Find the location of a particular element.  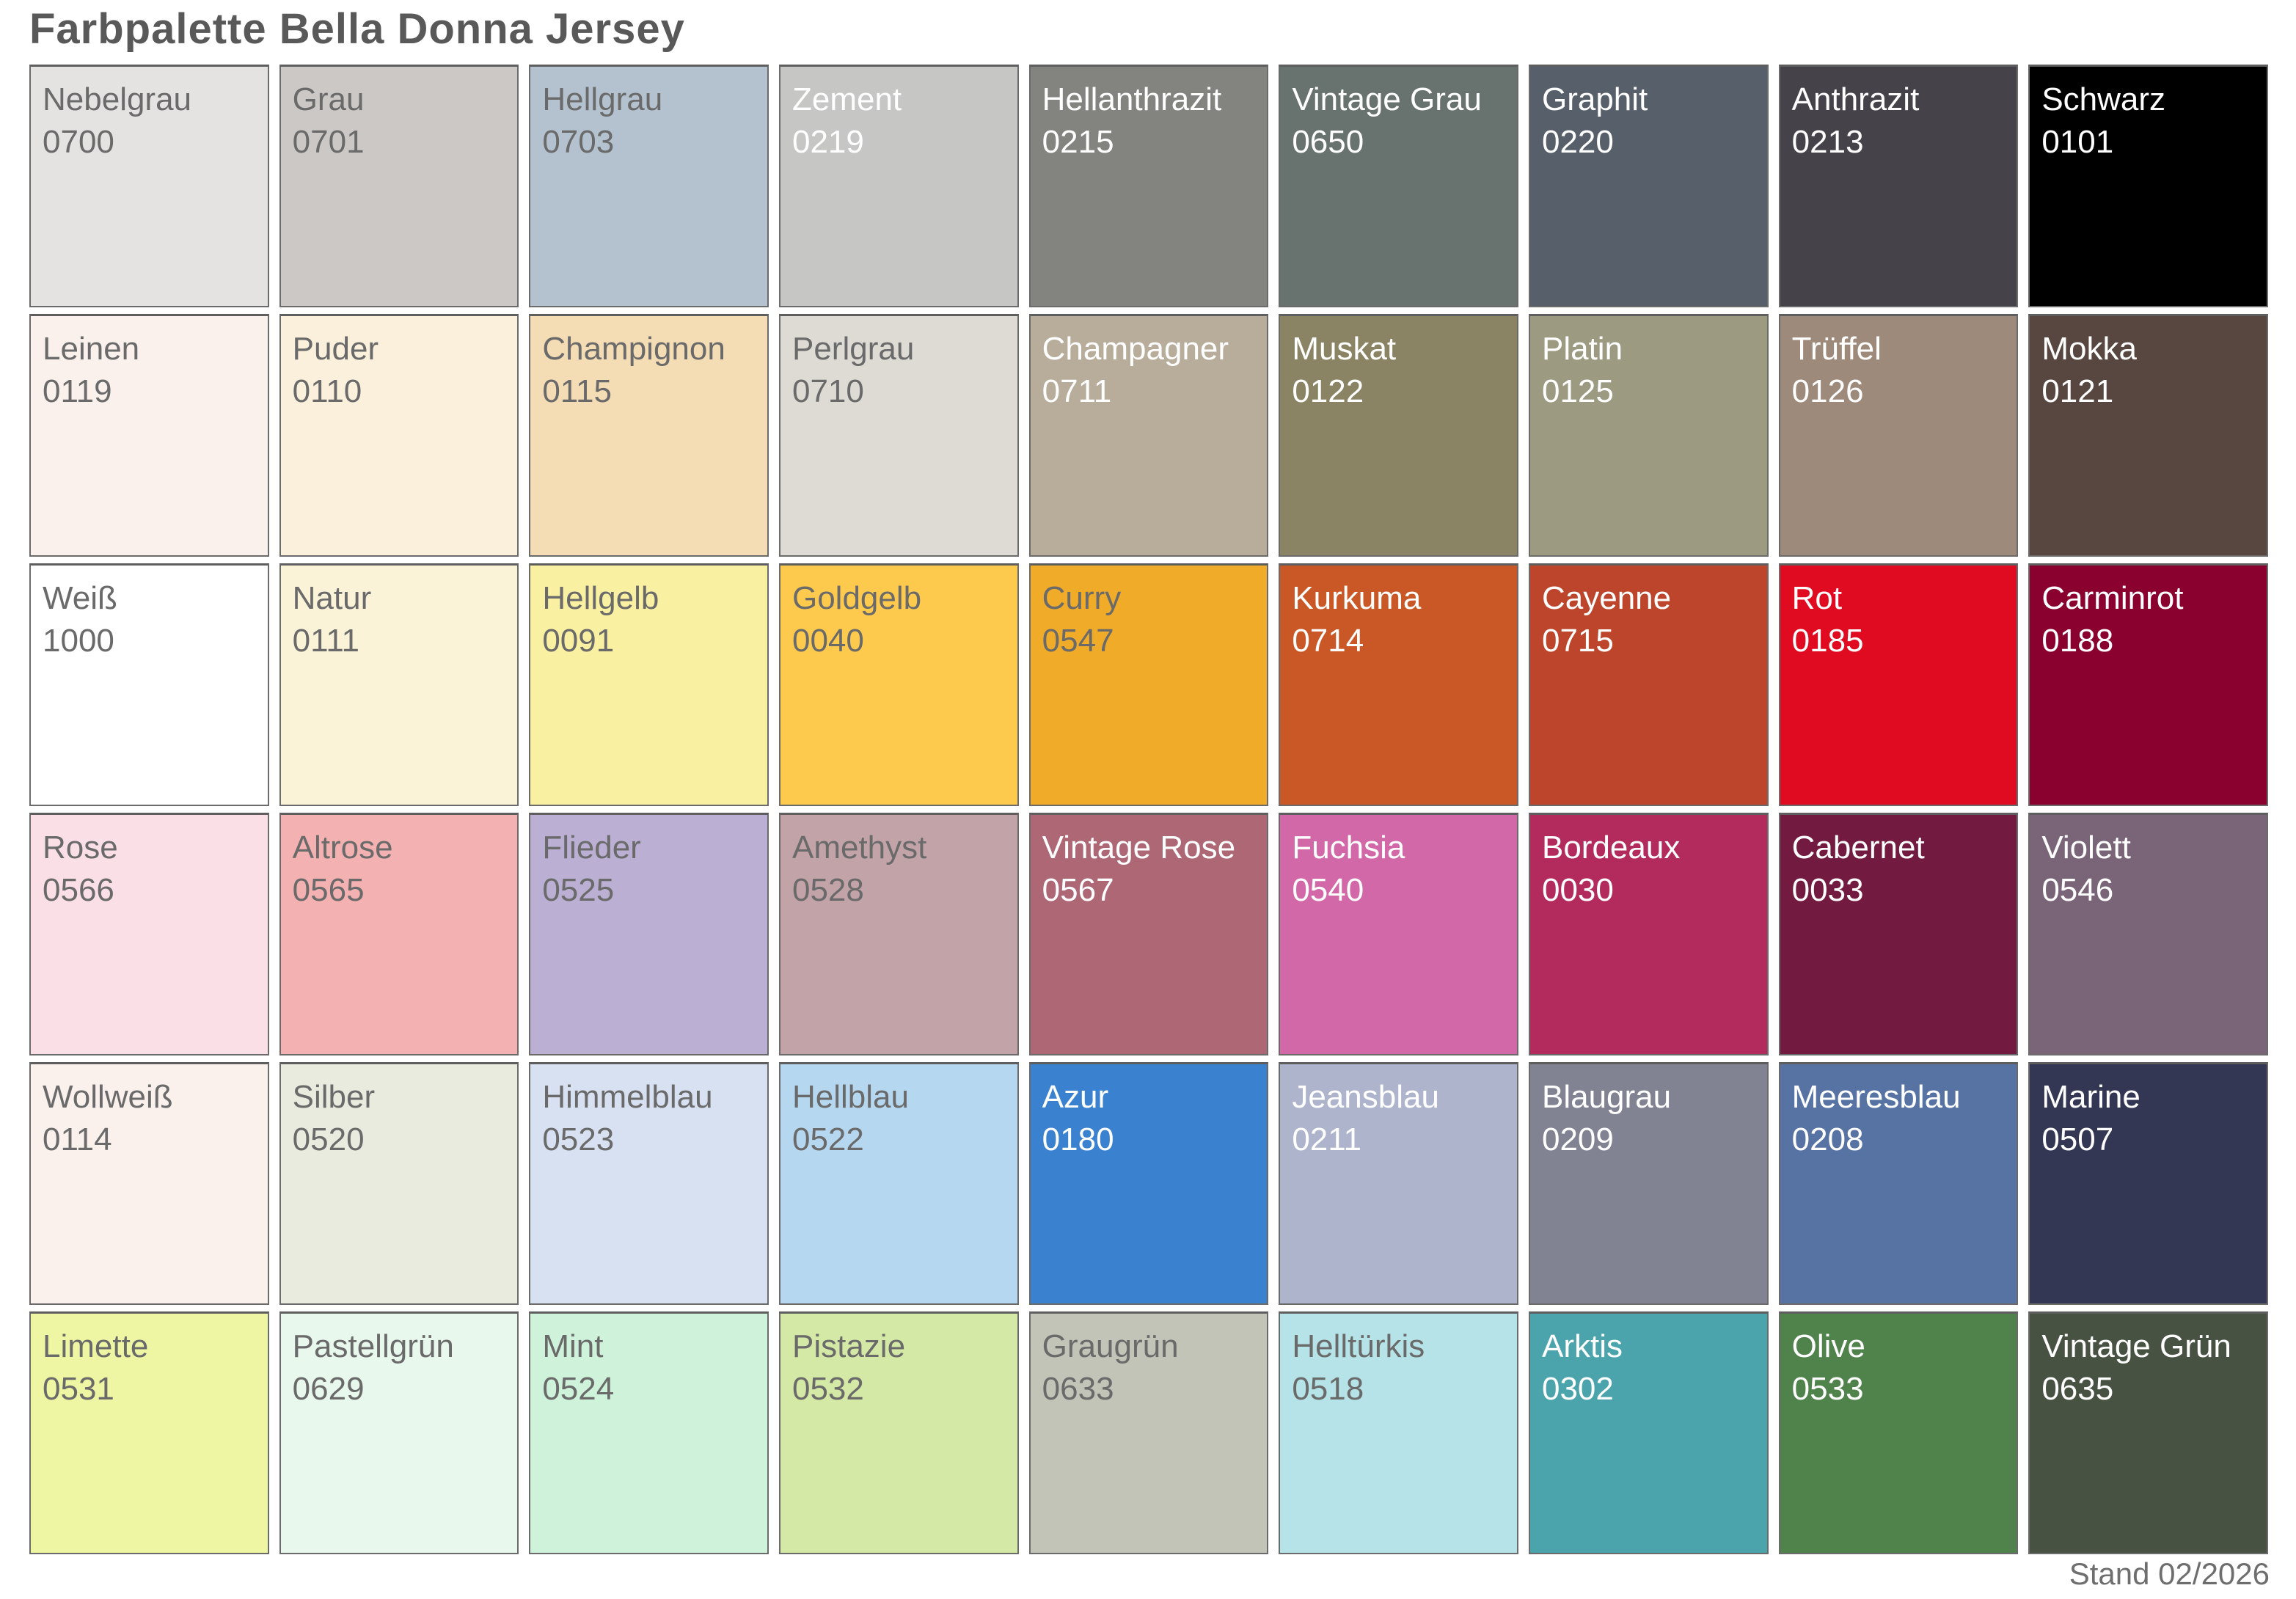

swatch-name: Himmelblau is located at coordinates (628, 1097).